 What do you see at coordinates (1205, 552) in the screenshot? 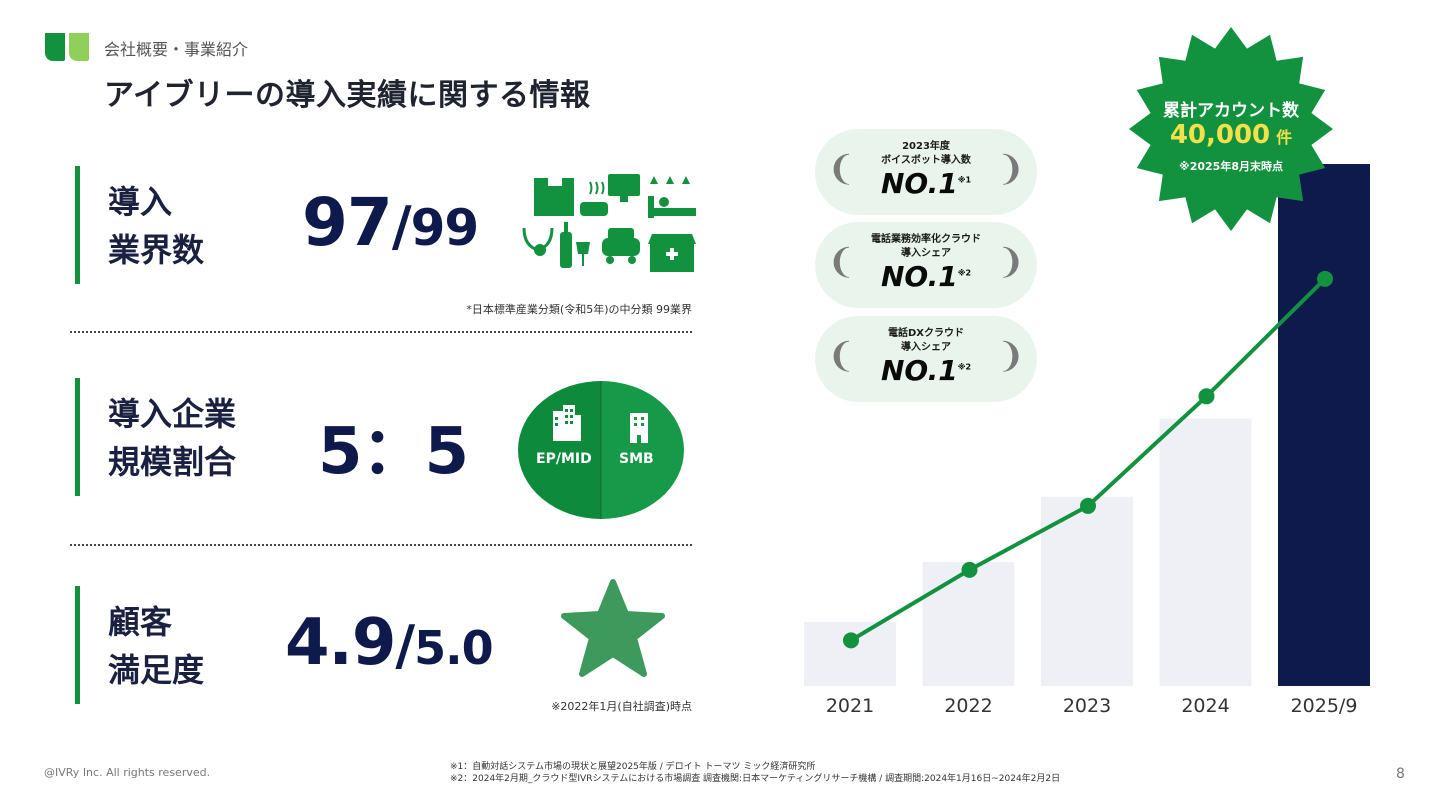
I see `bar-2024` at bounding box center [1205, 552].